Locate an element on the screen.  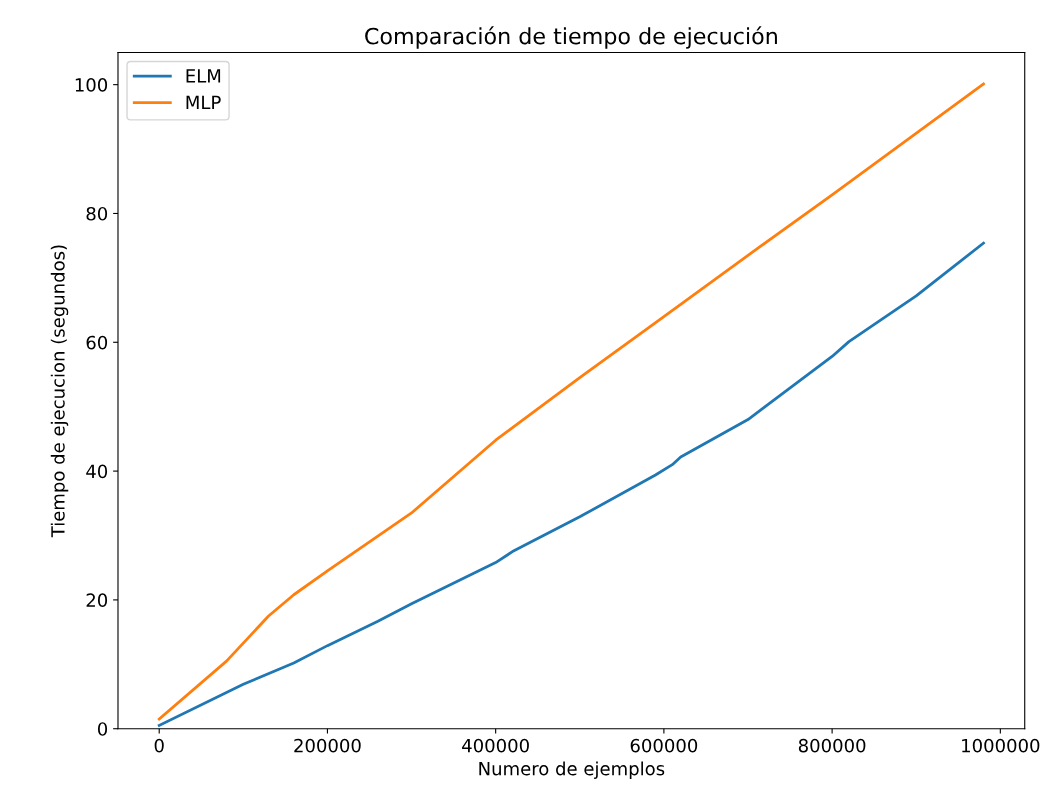
x-tick-label: 200000 is located at coordinates (327, 745).